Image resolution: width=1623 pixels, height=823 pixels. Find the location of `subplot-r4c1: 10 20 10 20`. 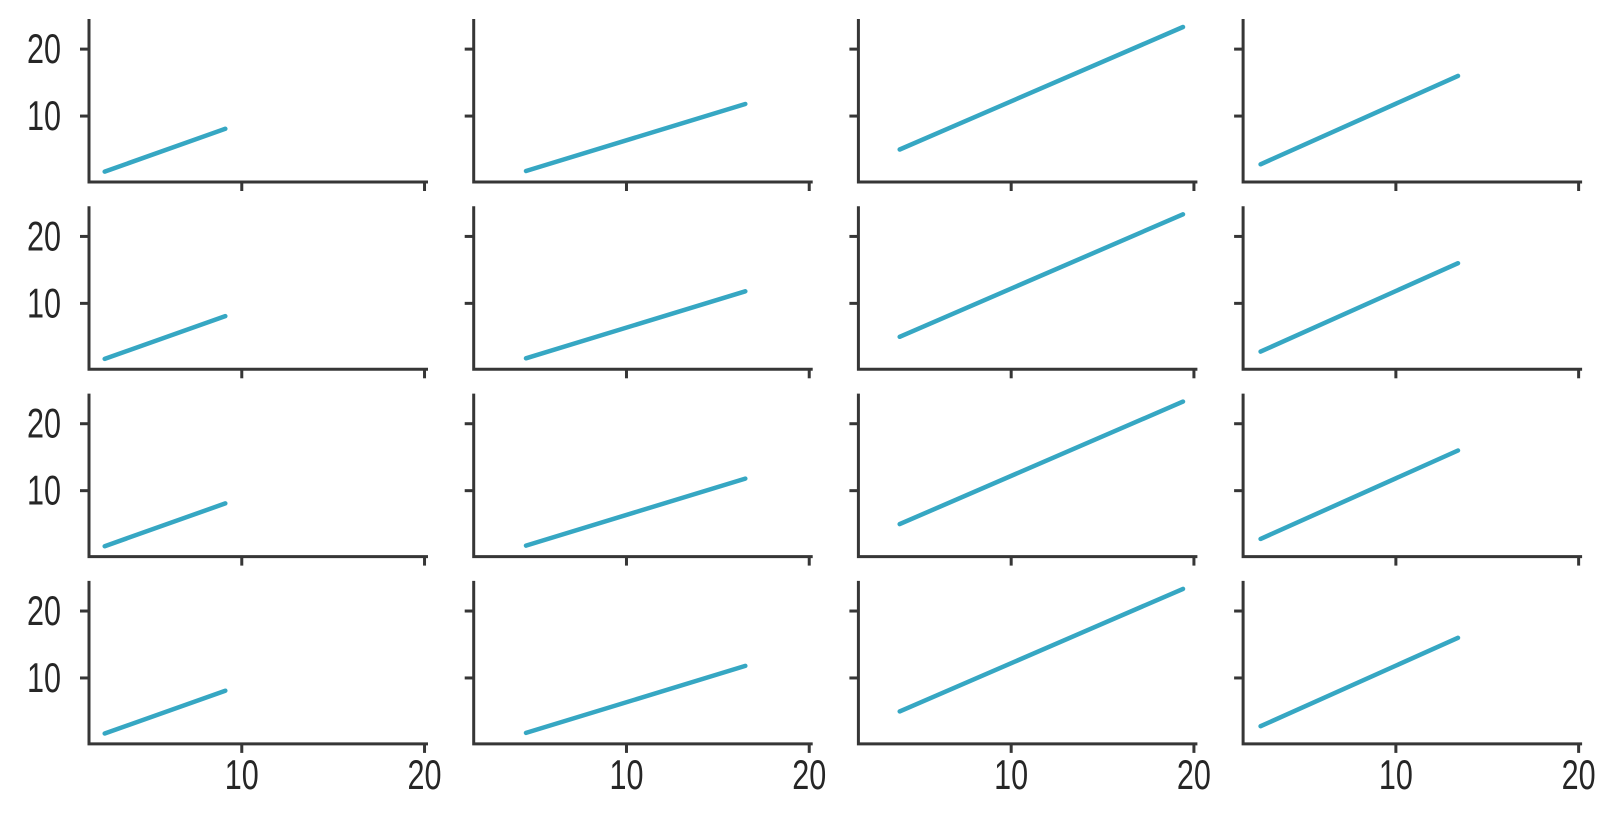

subplot-r4c1: 10 20 10 20 is located at coordinates (234, 689).